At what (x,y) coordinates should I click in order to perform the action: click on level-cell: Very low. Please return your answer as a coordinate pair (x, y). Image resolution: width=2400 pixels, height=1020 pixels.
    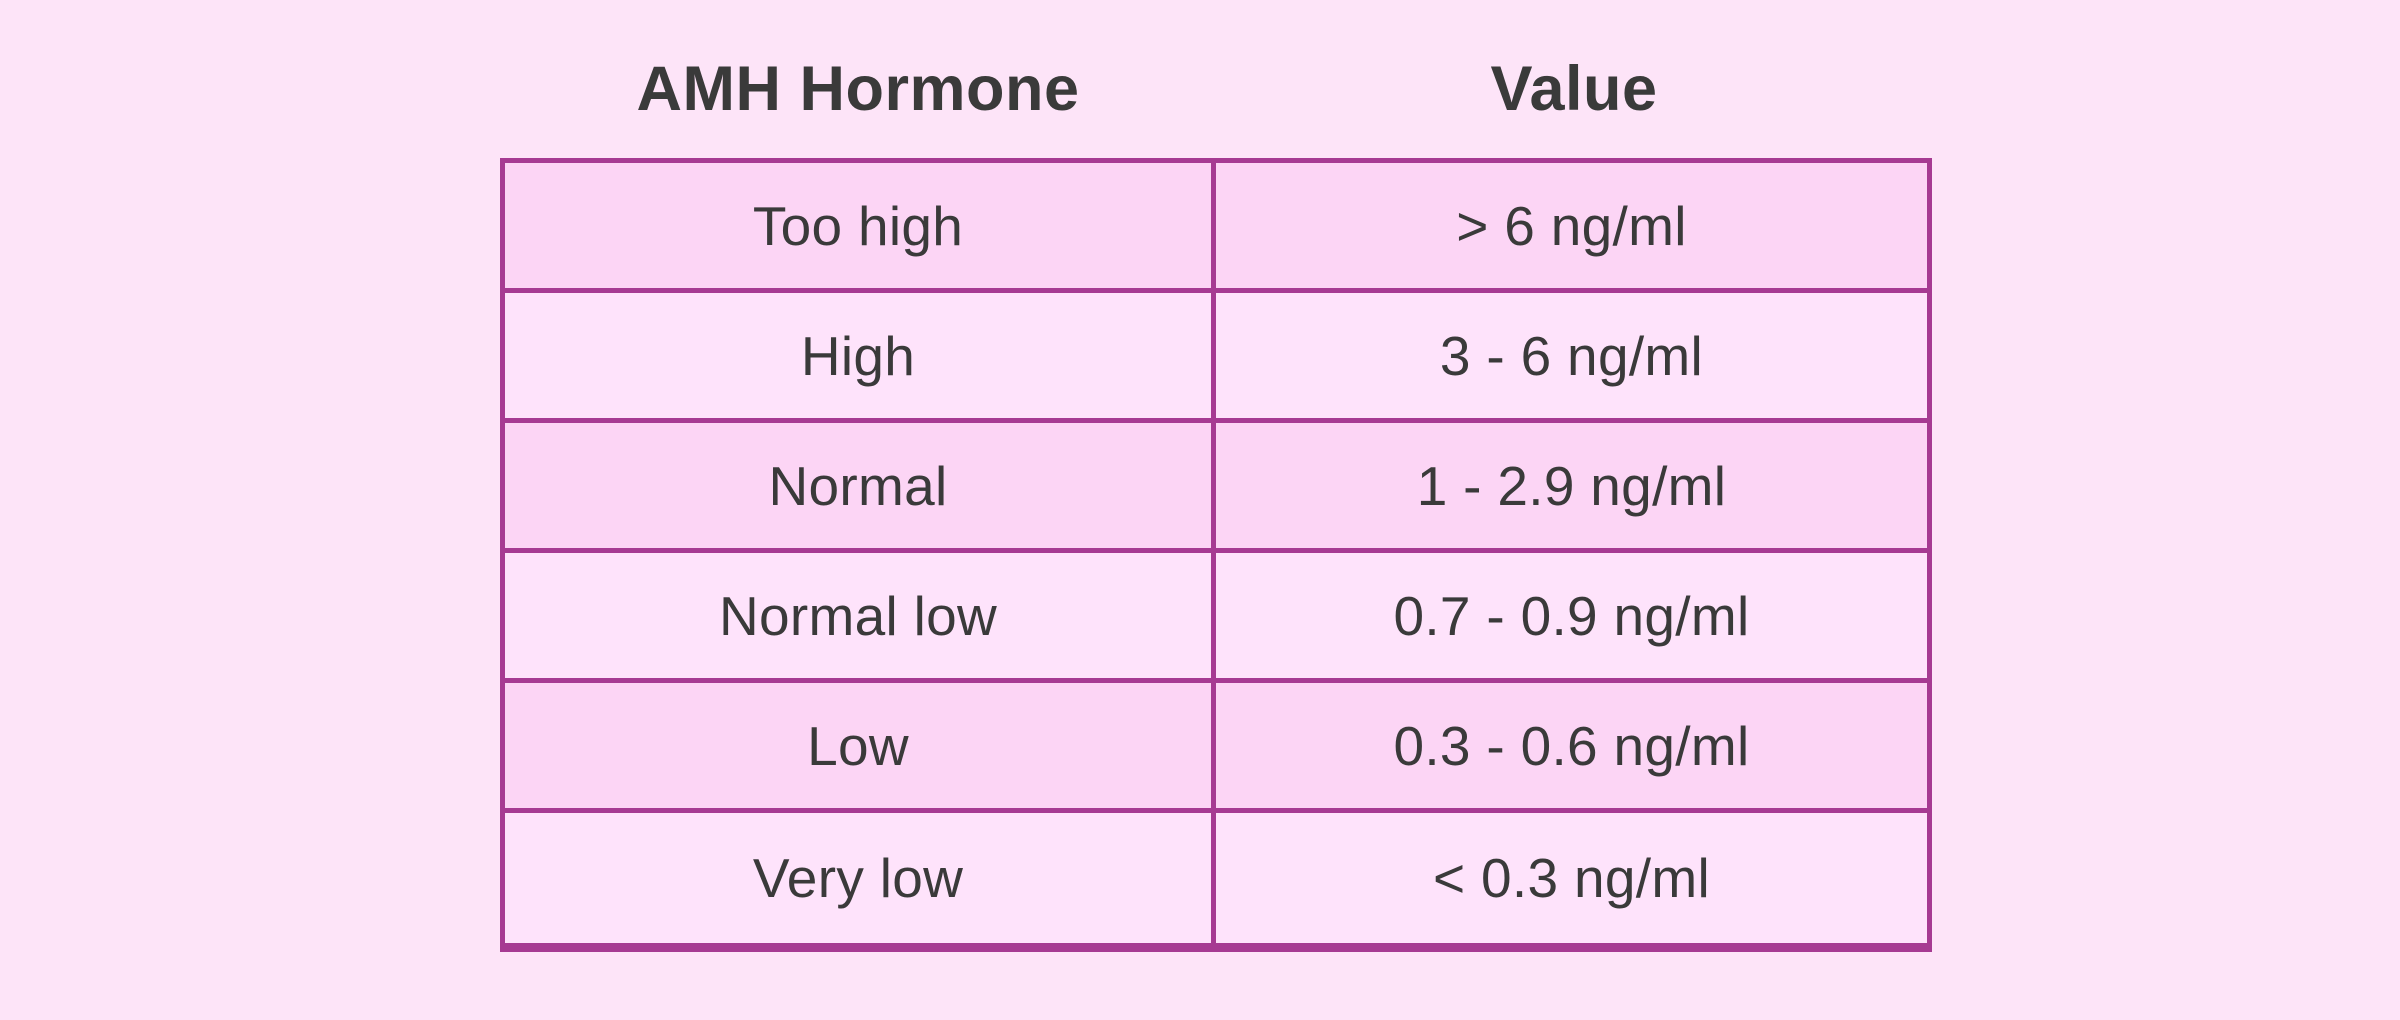
    Looking at the image, I should click on (860, 878).